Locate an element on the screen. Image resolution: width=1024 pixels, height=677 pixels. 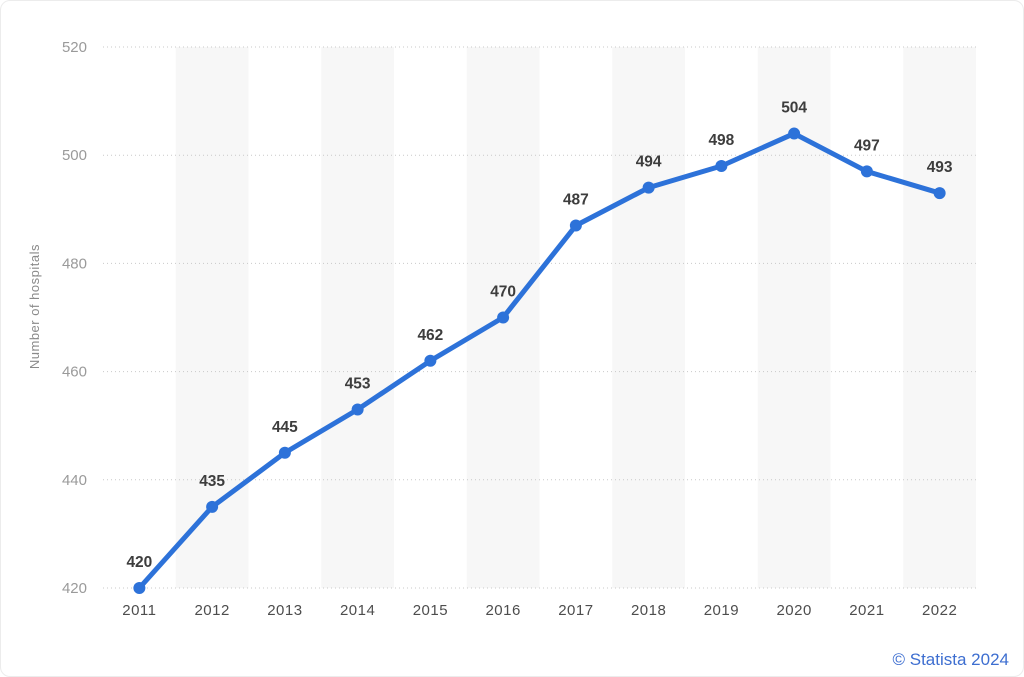
y-tick-label: 480 is located at coordinates (74, 263).